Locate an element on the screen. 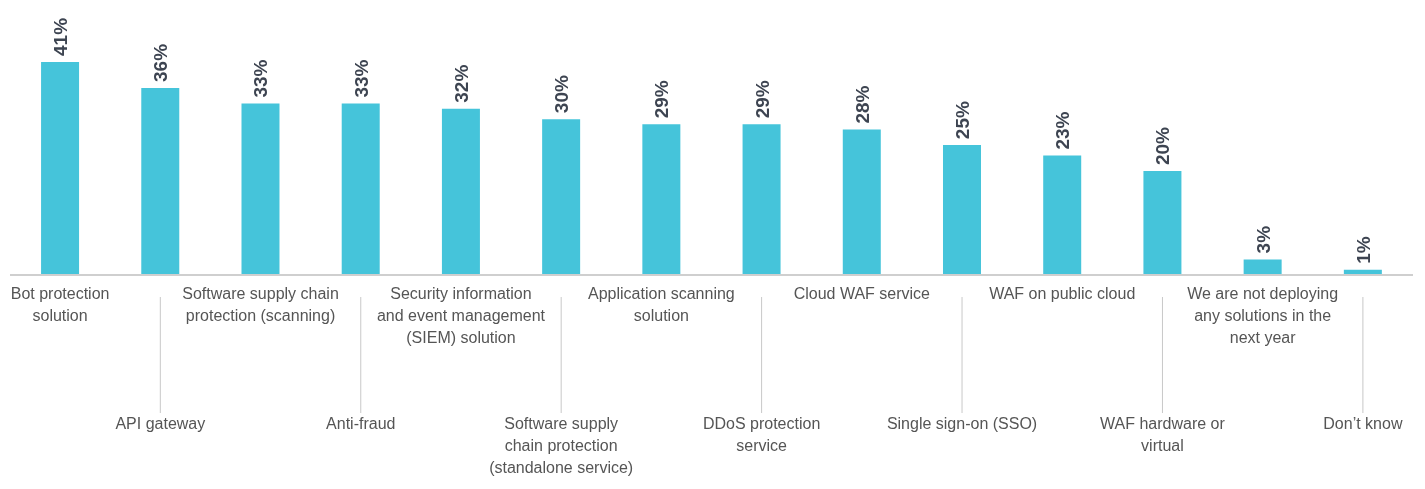 The image size is (1425, 489). x-tick-label: Single sign-on (SSO) is located at coordinates (962, 423).